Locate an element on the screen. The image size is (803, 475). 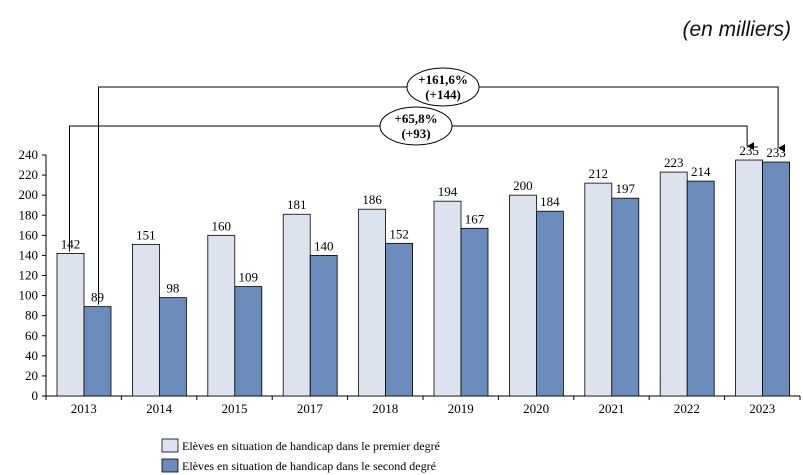
data-label: 89 is located at coordinates (97, 297).